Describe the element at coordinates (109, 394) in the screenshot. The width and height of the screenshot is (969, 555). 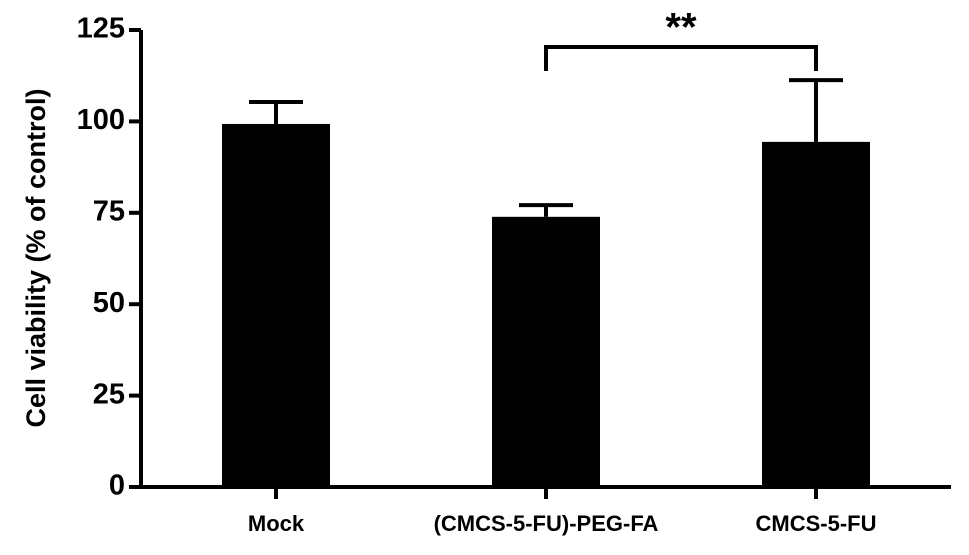
I see `y-tick-label: 25` at that location.